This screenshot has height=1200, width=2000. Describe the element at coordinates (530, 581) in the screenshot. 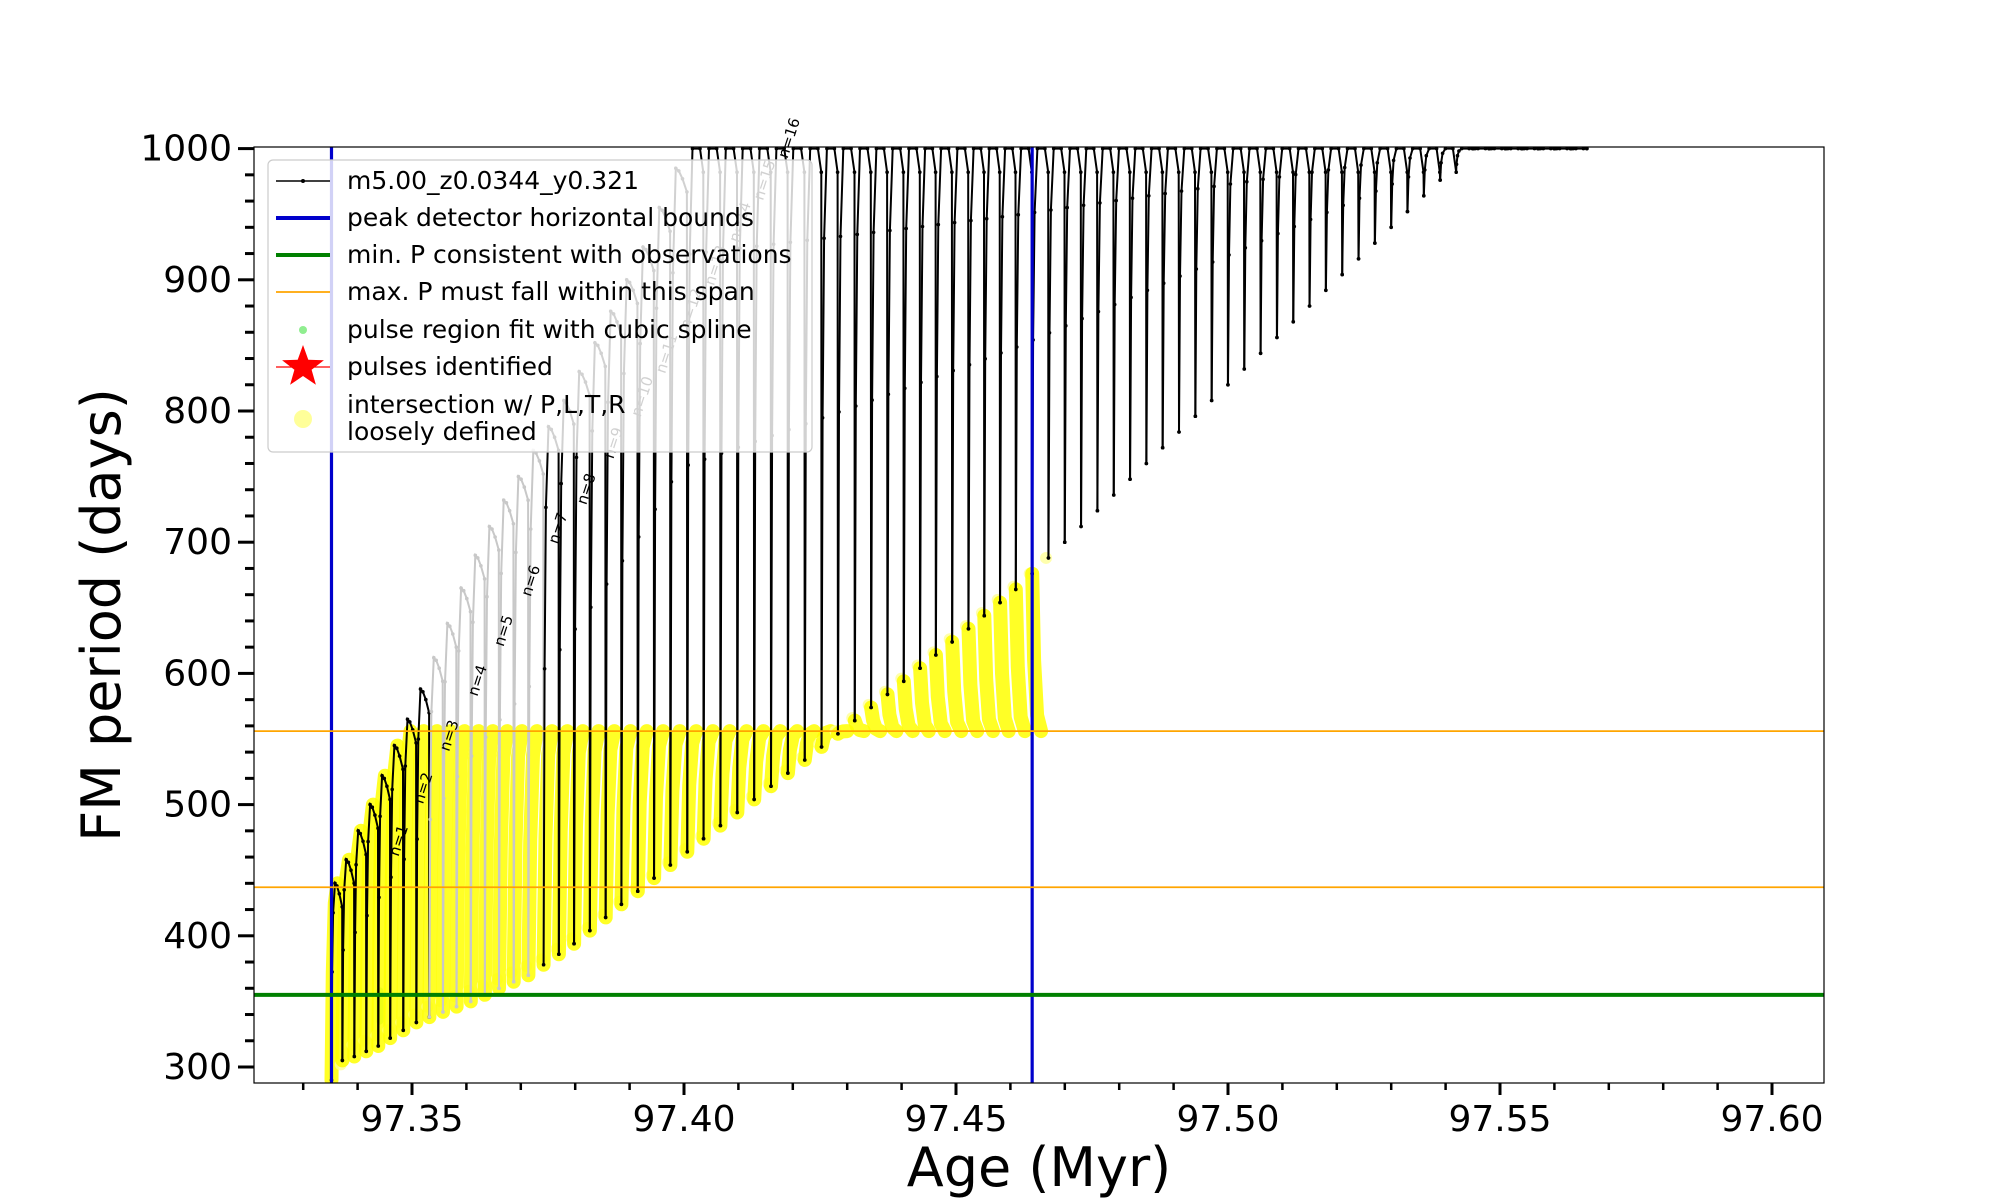

I see `pulse-label: n=6` at that location.